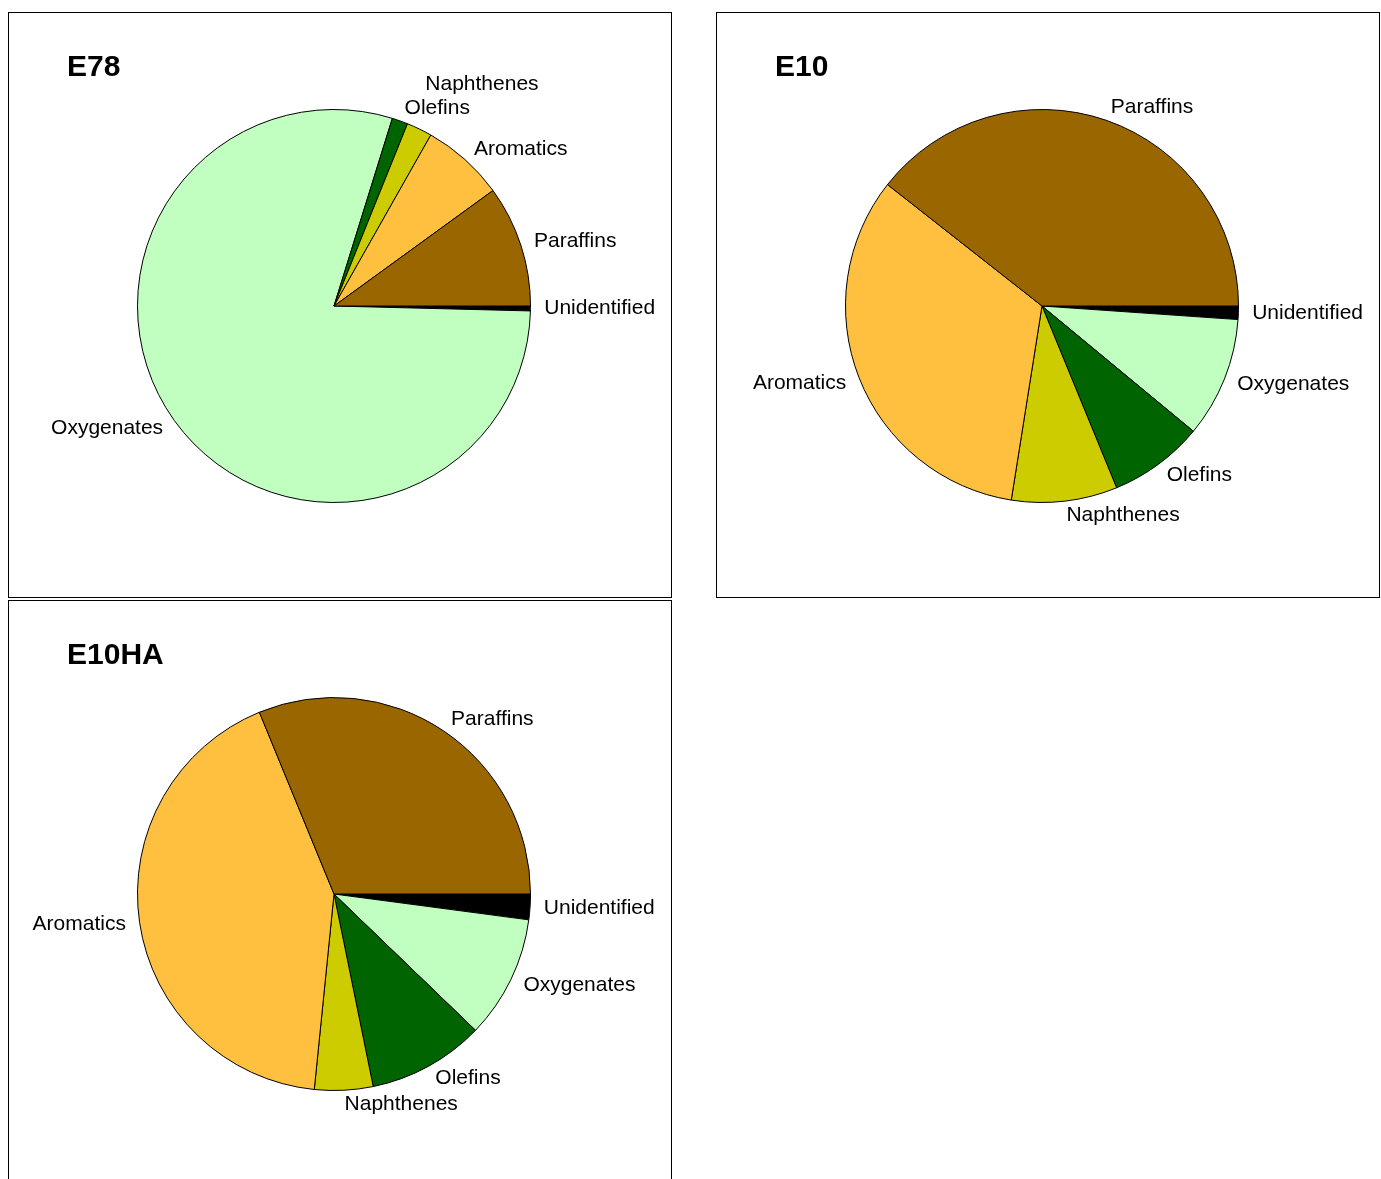 The image size is (1381, 1179). Describe the element at coordinates (94, 66) in the screenshot. I see `chart-title: E78` at that location.